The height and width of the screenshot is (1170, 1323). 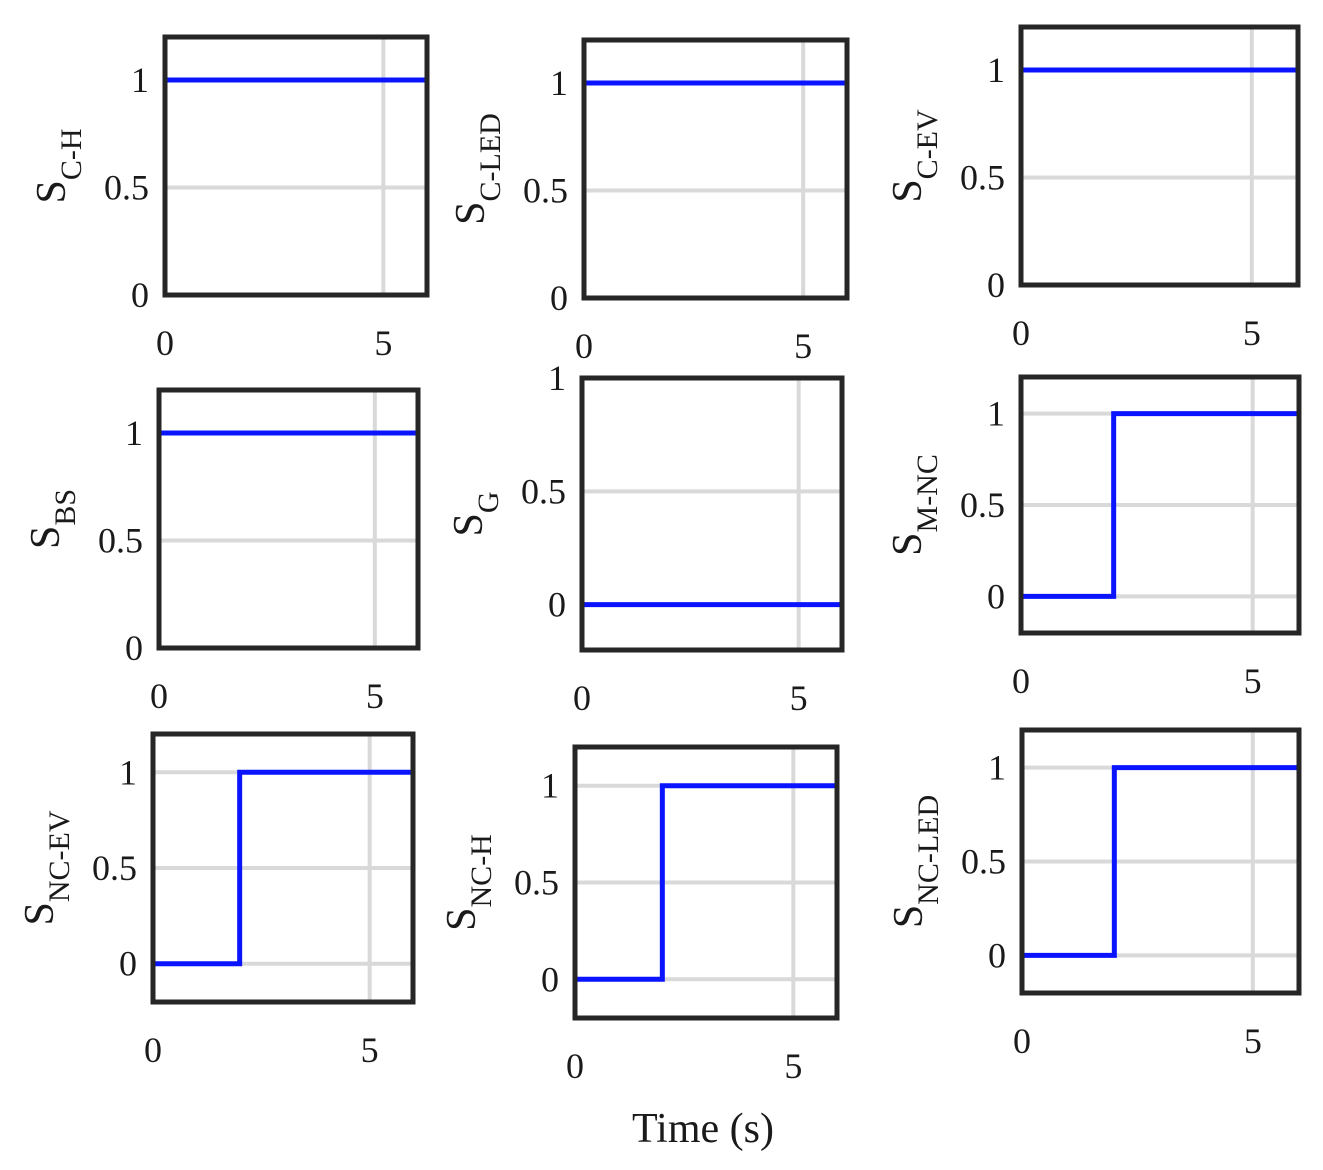 What do you see at coordinates (46, 867) in the screenshot?
I see `y-axis-label: SNC-EV` at bounding box center [46, 867].